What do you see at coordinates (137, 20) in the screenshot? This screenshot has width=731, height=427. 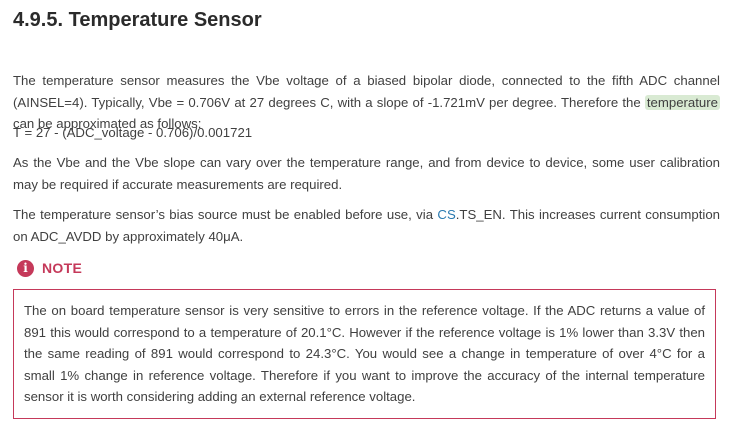 I see `section-title: 4.9.5. Temperature Sensor` at bounding box center [137, 20].